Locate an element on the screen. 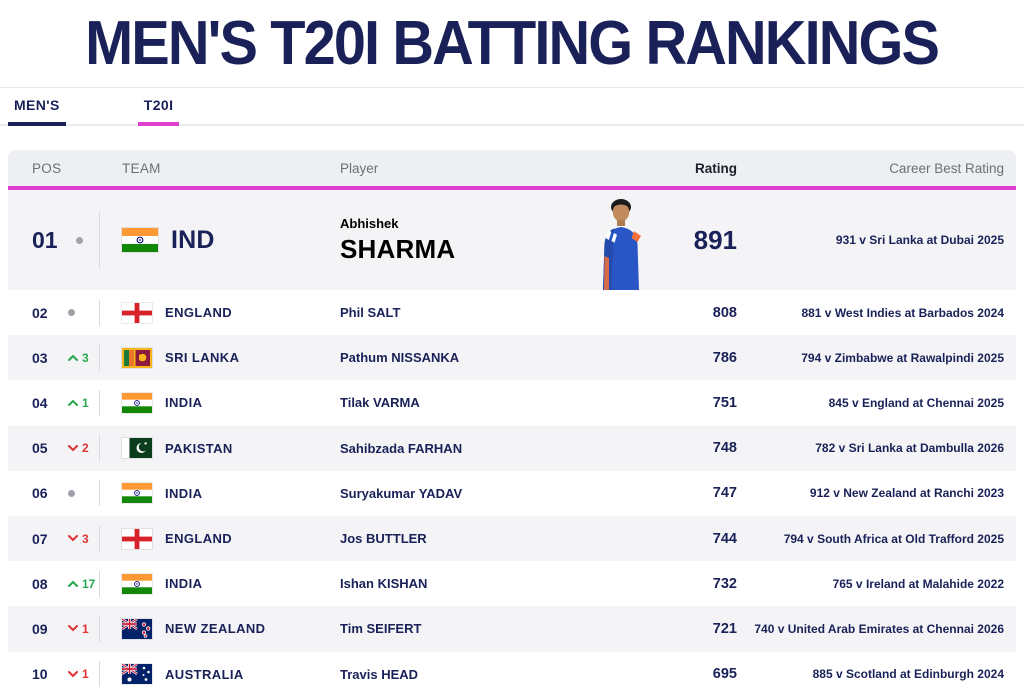  player-last-name: KISHAN is located at coordinates (402, 584).